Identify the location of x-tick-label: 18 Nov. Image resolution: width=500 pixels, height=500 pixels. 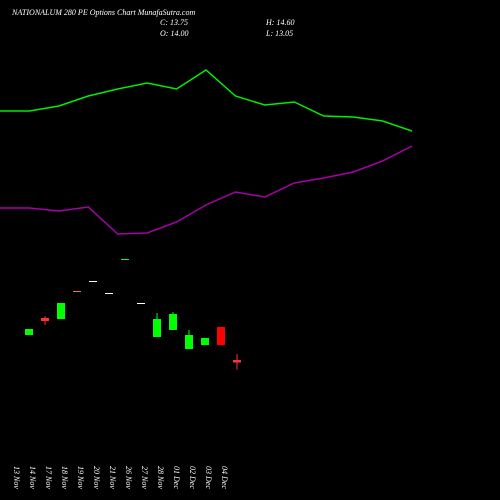
(64, 477).